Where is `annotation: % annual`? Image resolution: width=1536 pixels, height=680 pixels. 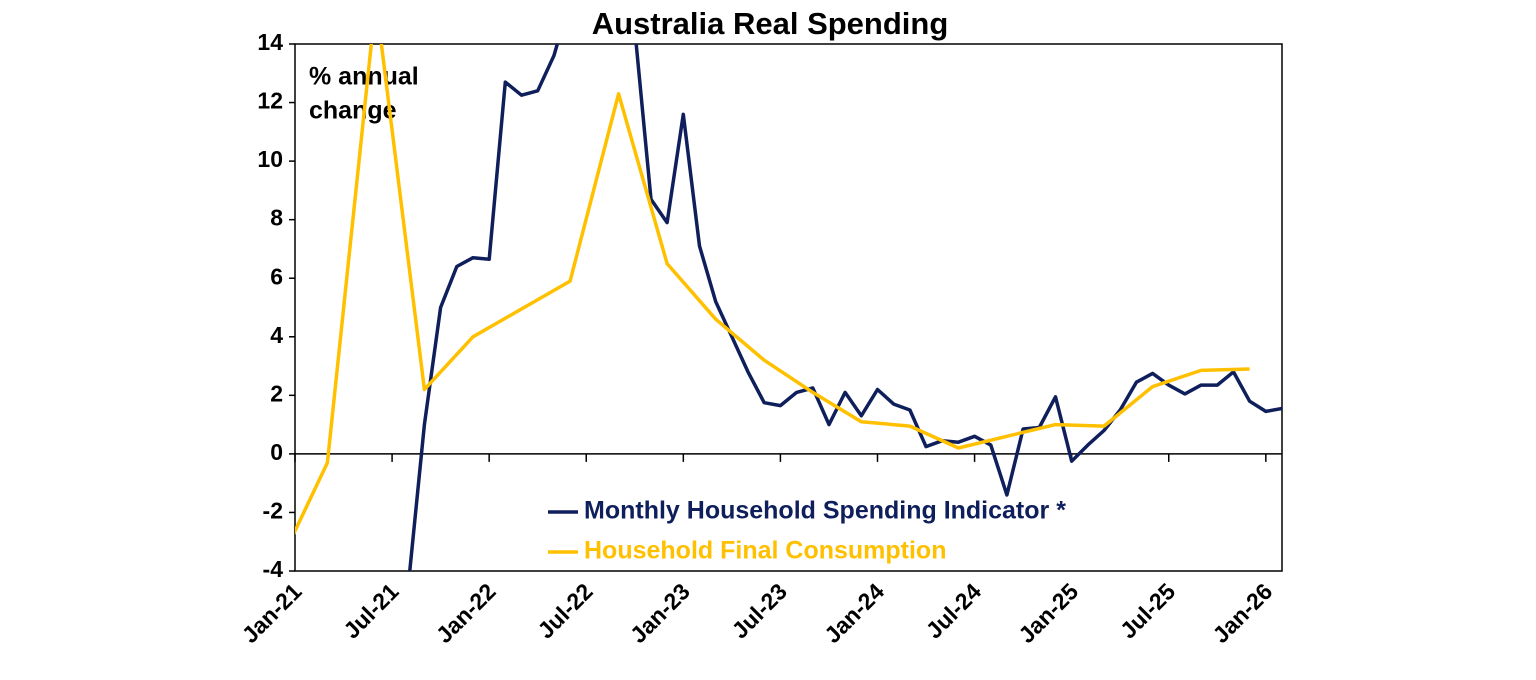
annotation: % annual is located at coordinates (364, 77).